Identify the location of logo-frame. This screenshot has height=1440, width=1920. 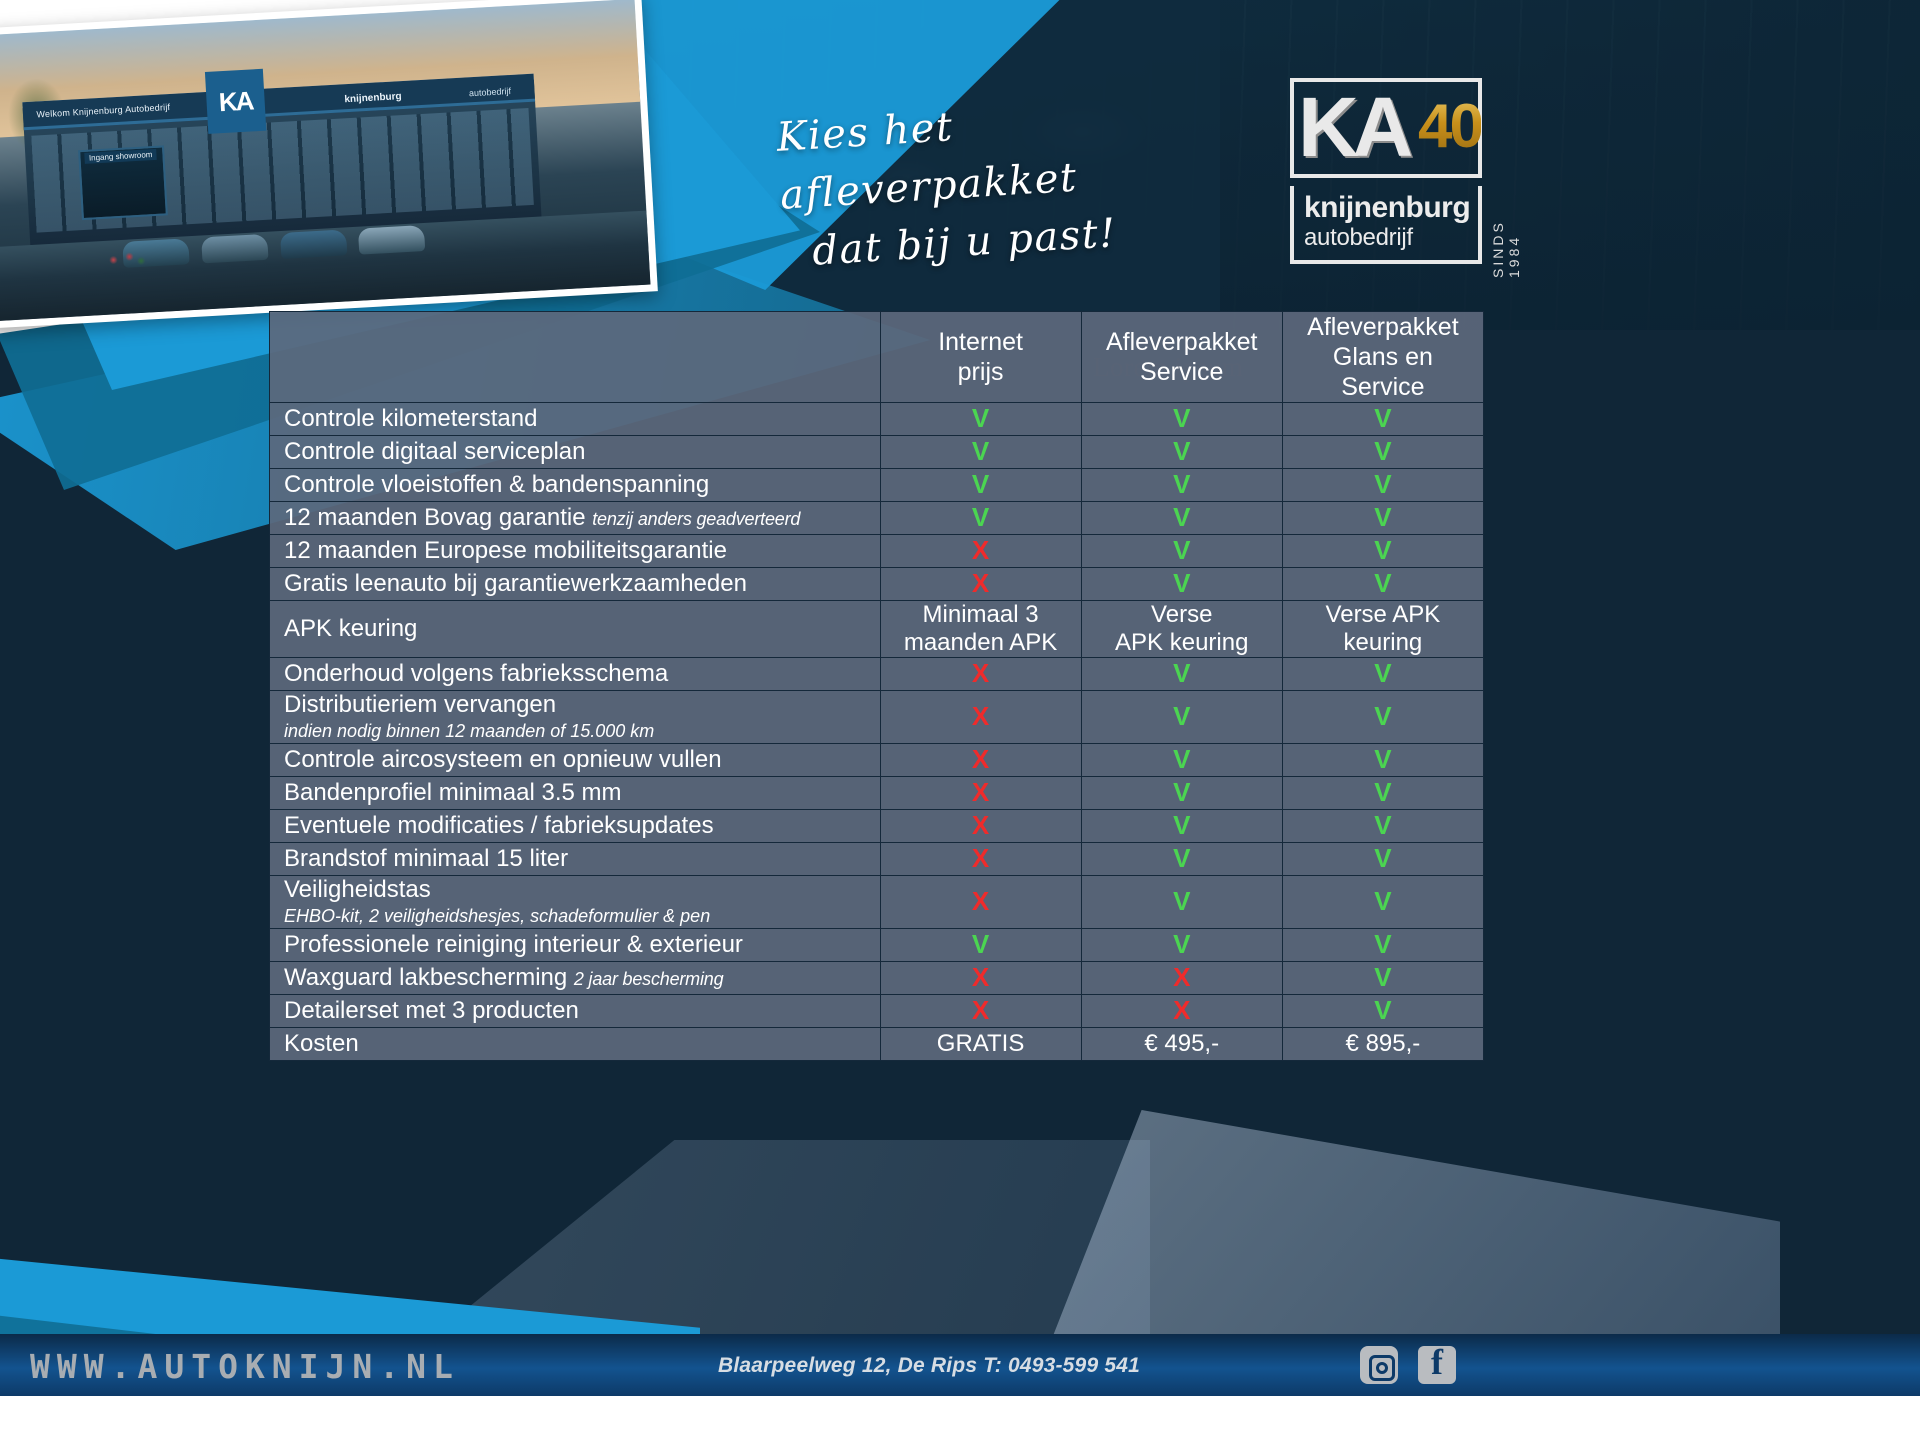
(1386, 128).